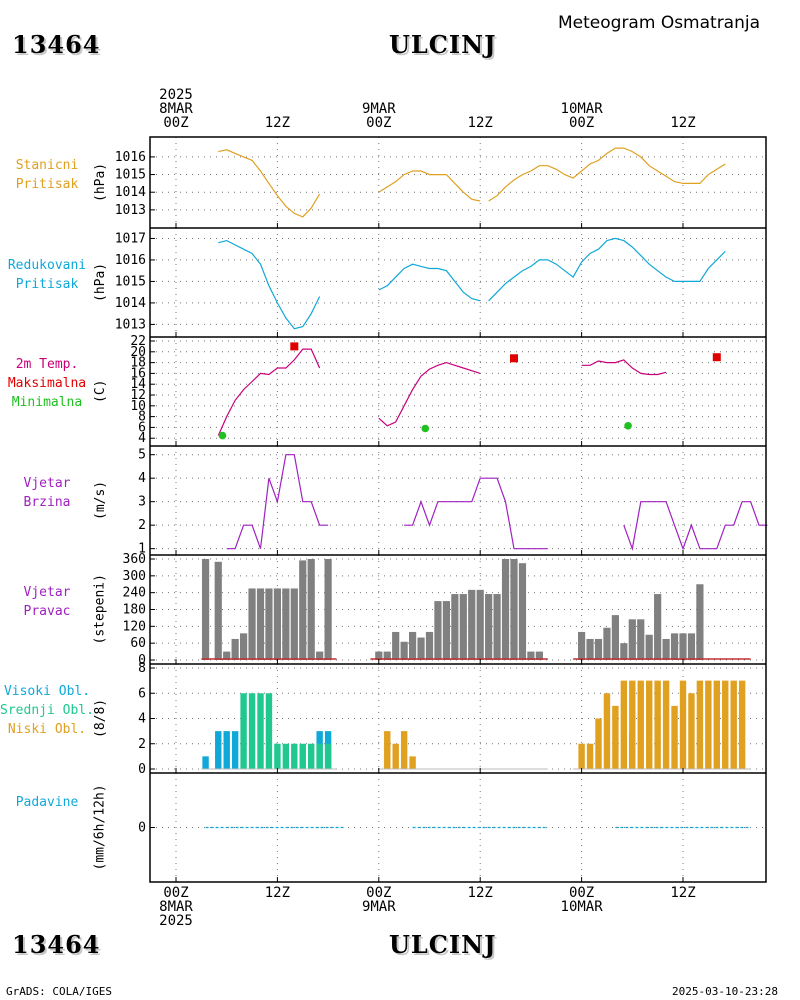  I want to click on panel-label-line: Padavine, so click(47, 802).